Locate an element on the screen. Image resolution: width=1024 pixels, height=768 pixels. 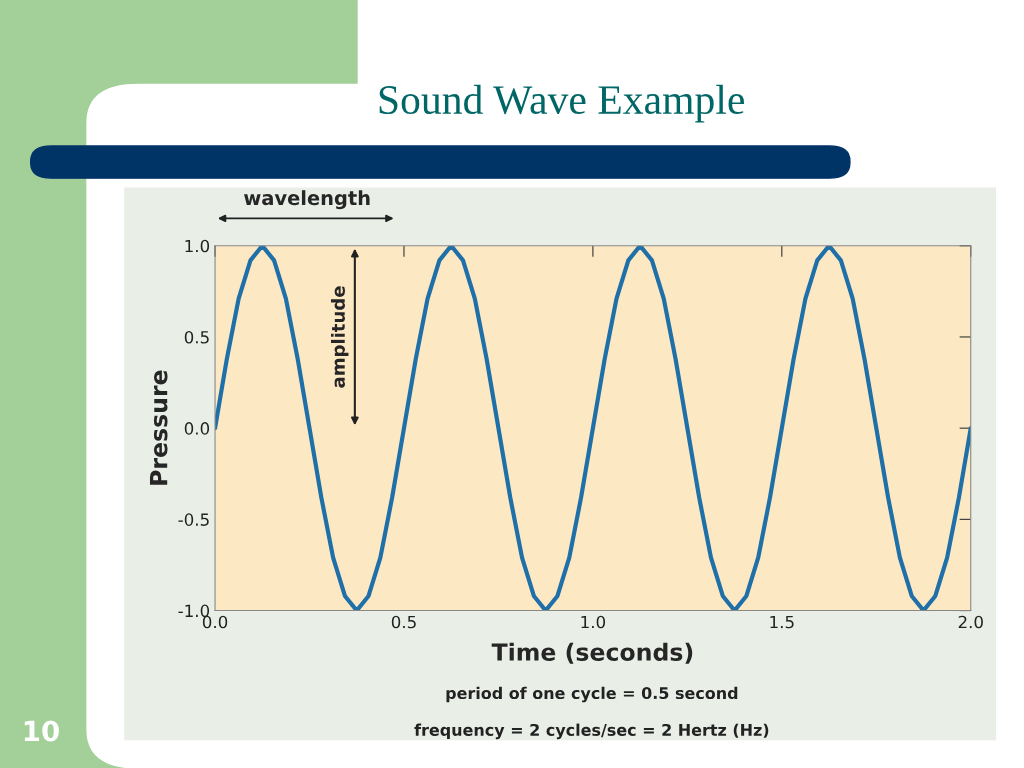
y-tick-label: 0.5 is located at coordinates (196, 337).